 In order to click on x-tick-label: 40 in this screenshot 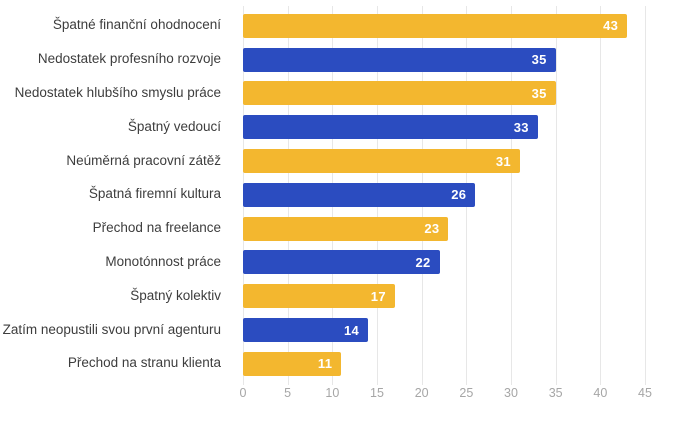, I will do `click(600, 393)`.